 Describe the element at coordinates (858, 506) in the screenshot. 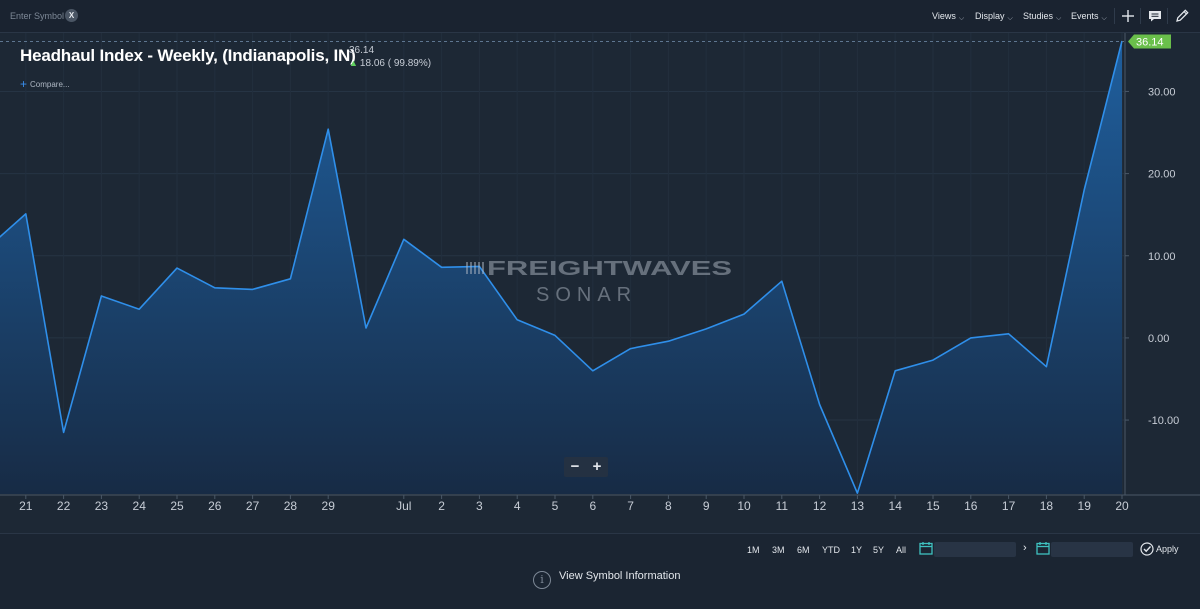

I see `x-tick-label: 13` at that location.